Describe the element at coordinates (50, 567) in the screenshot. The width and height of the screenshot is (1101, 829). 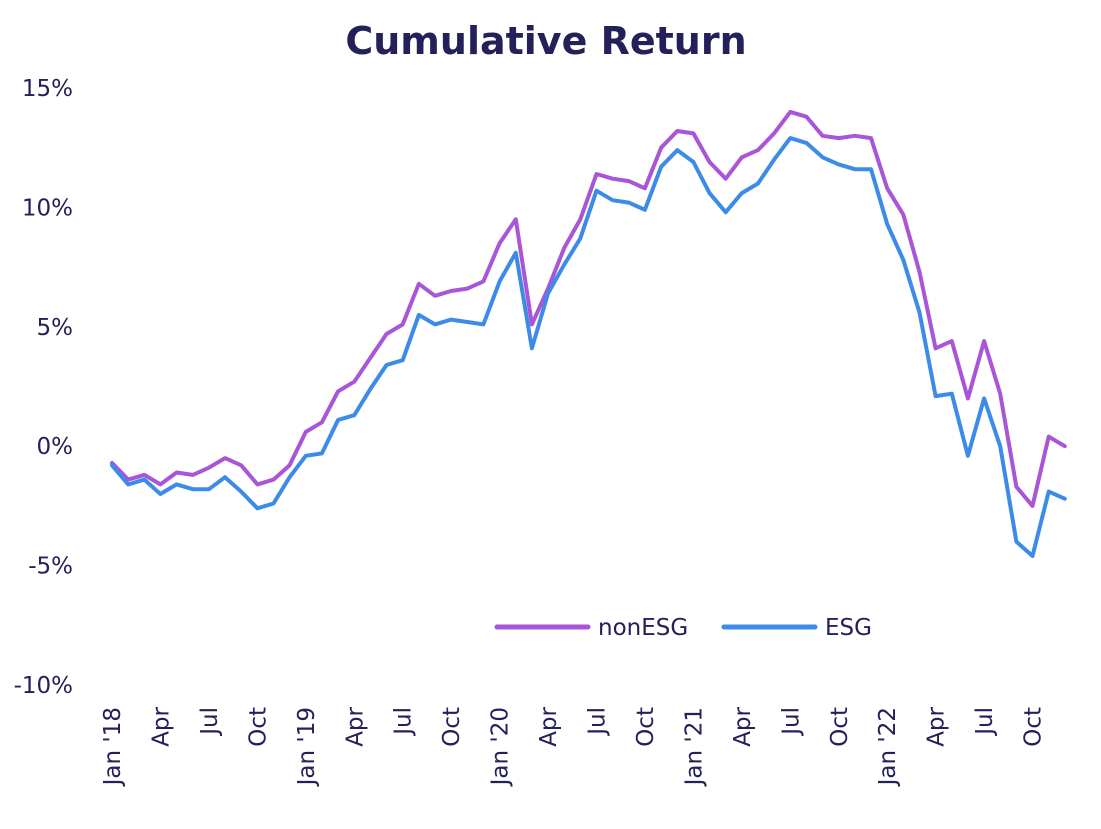
I see `y-tick-label: -5%` at that location.